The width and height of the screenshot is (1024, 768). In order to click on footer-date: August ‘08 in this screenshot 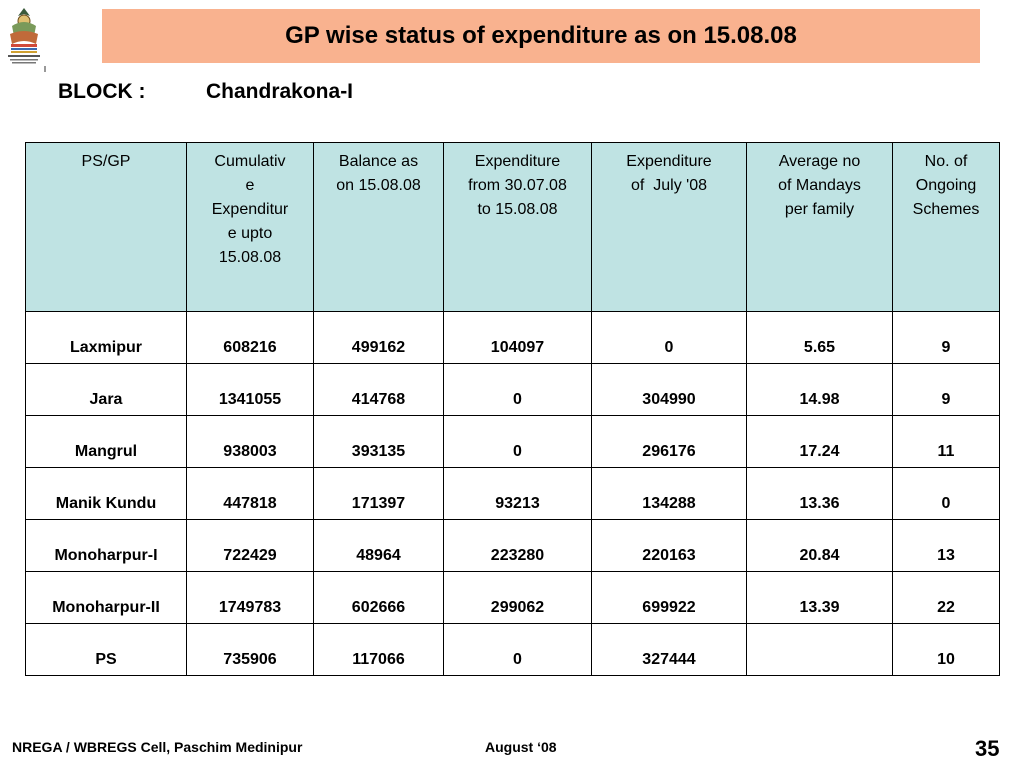, I will do `click(521, 747)`.